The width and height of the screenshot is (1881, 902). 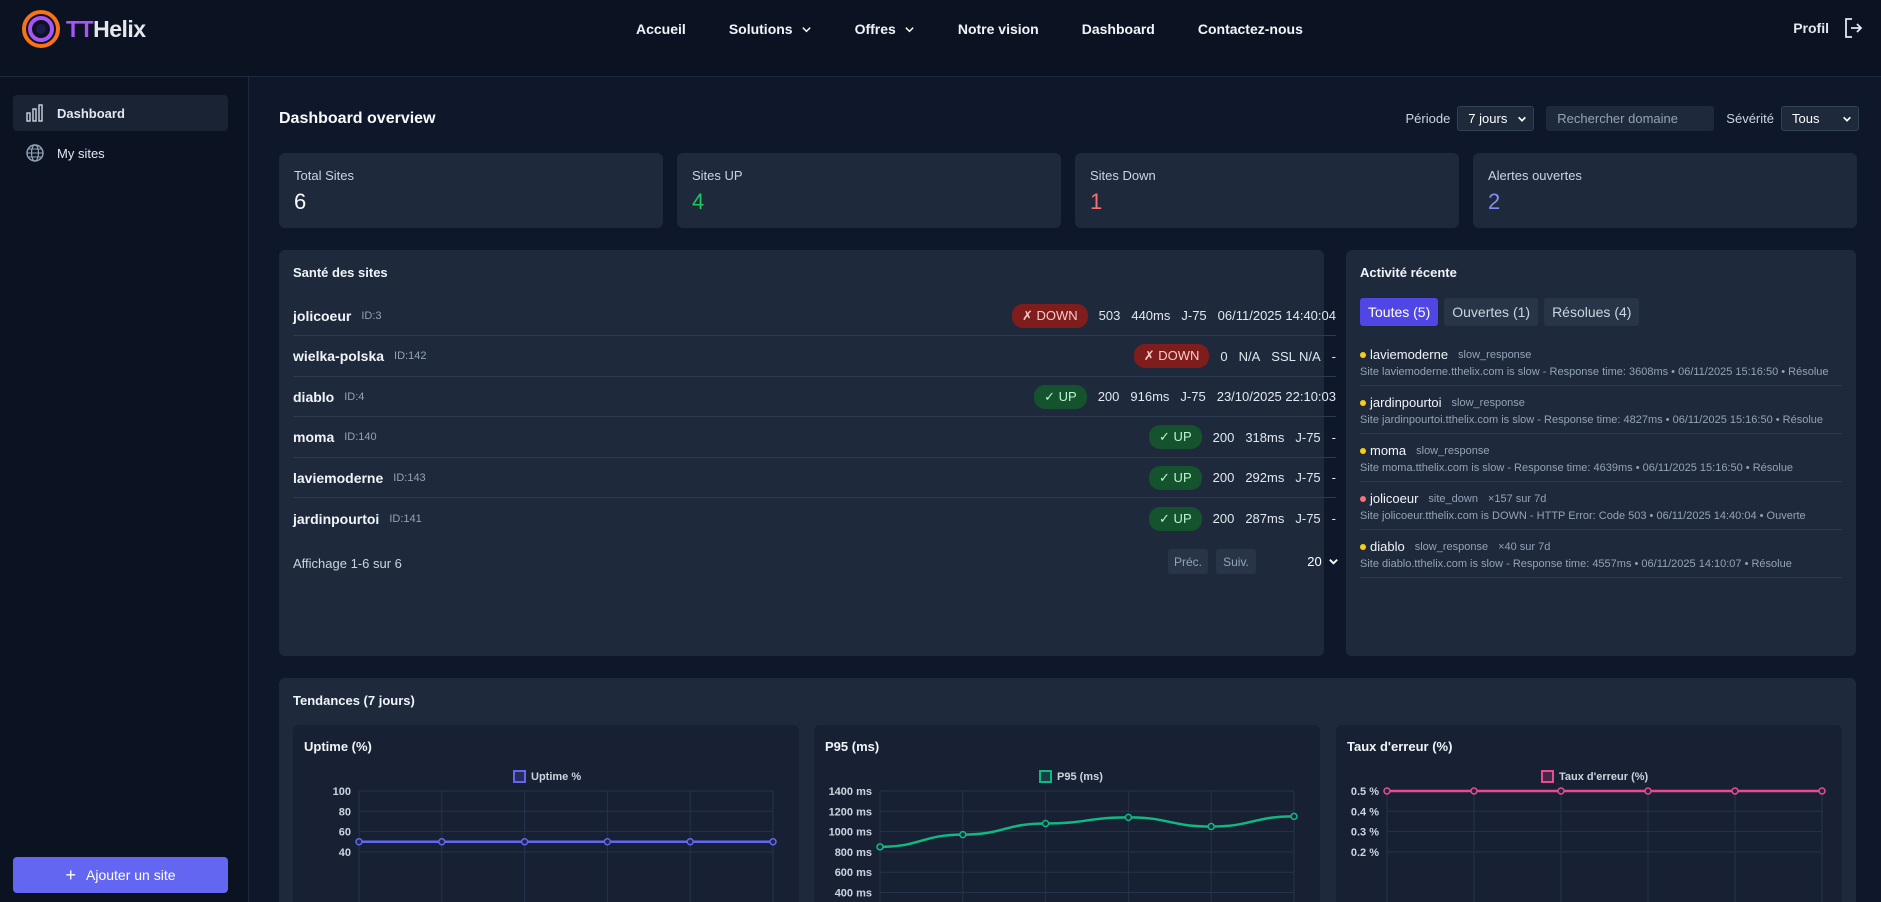 I want to click on site-row: wielka-polska ID:142 ✗ DOWN 0 N/A SSL N/A -, so click(x=814, y=357).